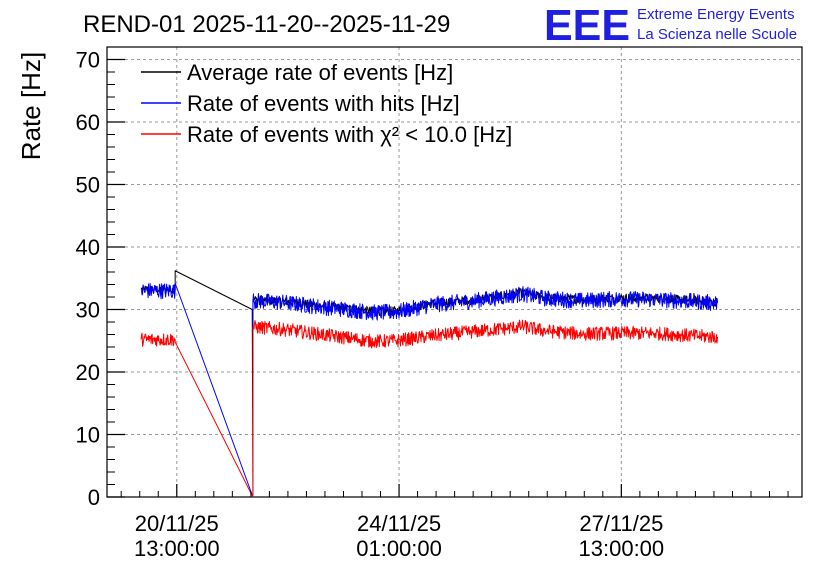 The height and width of the screenshot is (572, 836). What do you see at coordinates (717, 34) in the screenshot?
I see `eee-logo-line2: La Scienza nelle Scuole` at bounding box center [717, 34].